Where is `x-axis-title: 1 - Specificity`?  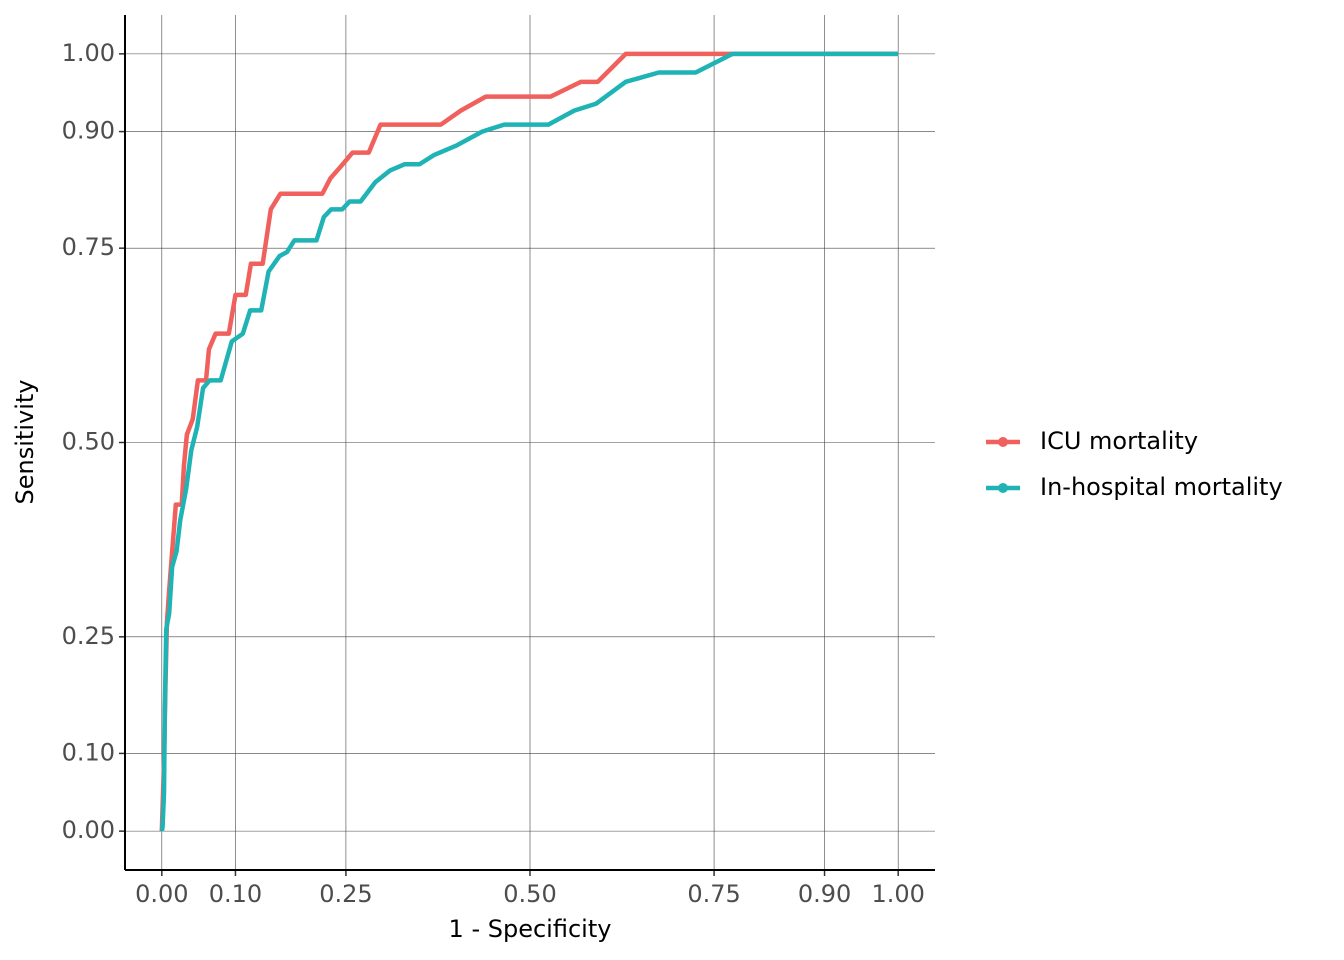 x-axis-title: 1 - Specificity is located at coordinates (530, 929).